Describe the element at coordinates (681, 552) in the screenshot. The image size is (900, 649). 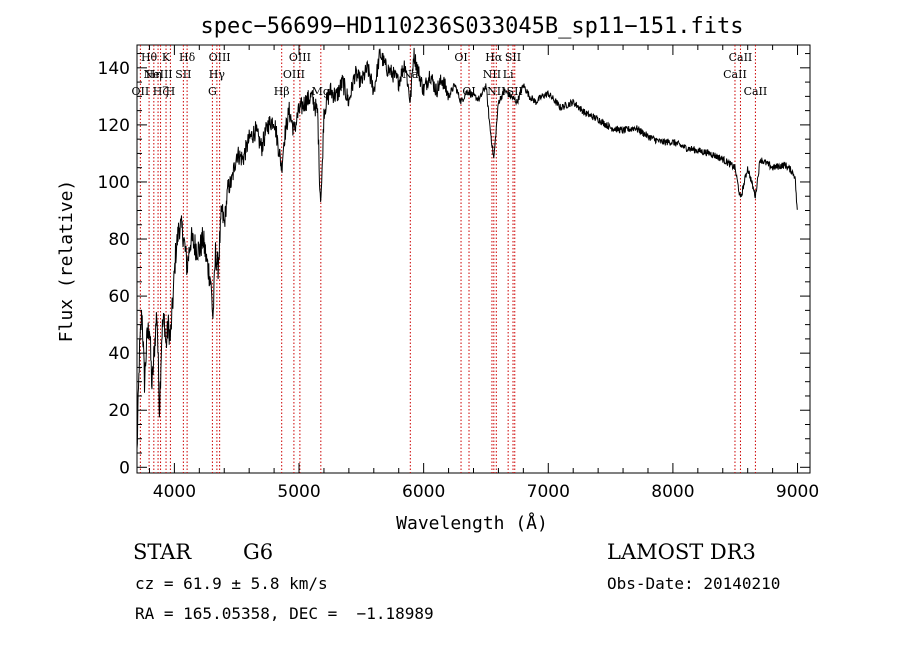
I see `survey-name: LAMOST DR3` at that location.